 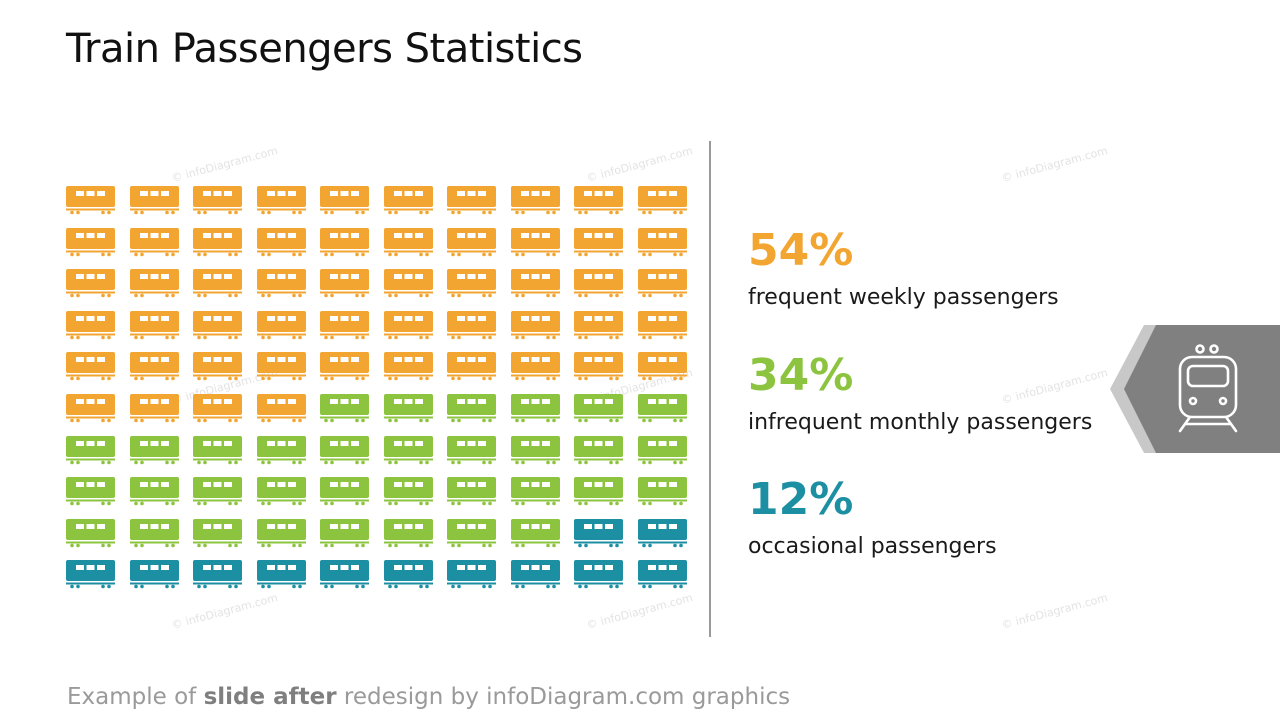 I want to click on stat-infrequent: 34% infrequent monthly passengers, so click(x=920, y=395).